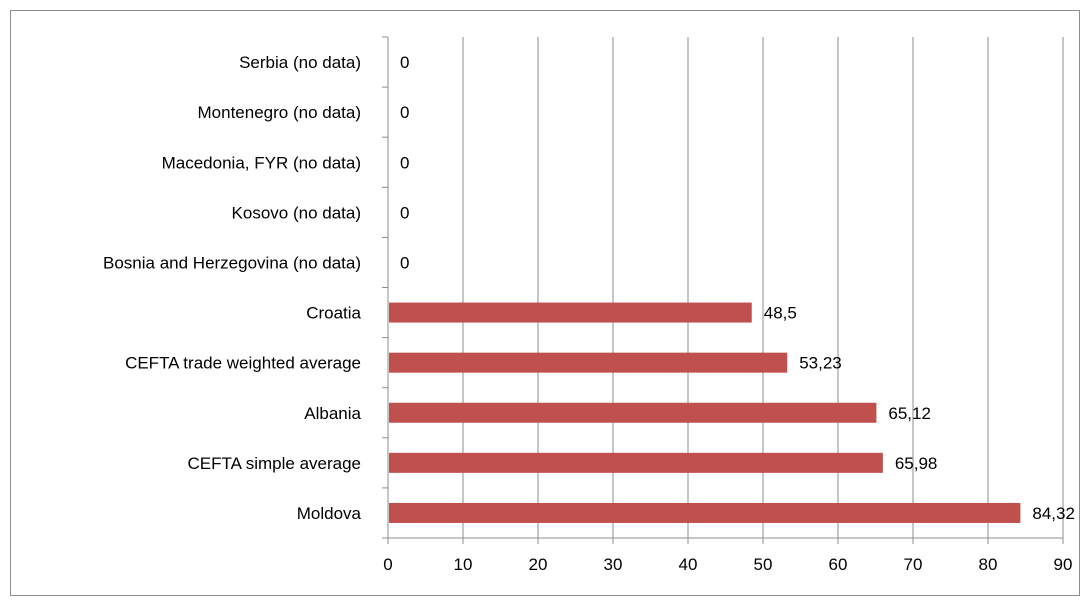 This screenshot has width=1088, height=603. What do you see at coordinates (329, 513) in the screenshot?
I see `category-label: Moldova` at bounding box center [329, 513].